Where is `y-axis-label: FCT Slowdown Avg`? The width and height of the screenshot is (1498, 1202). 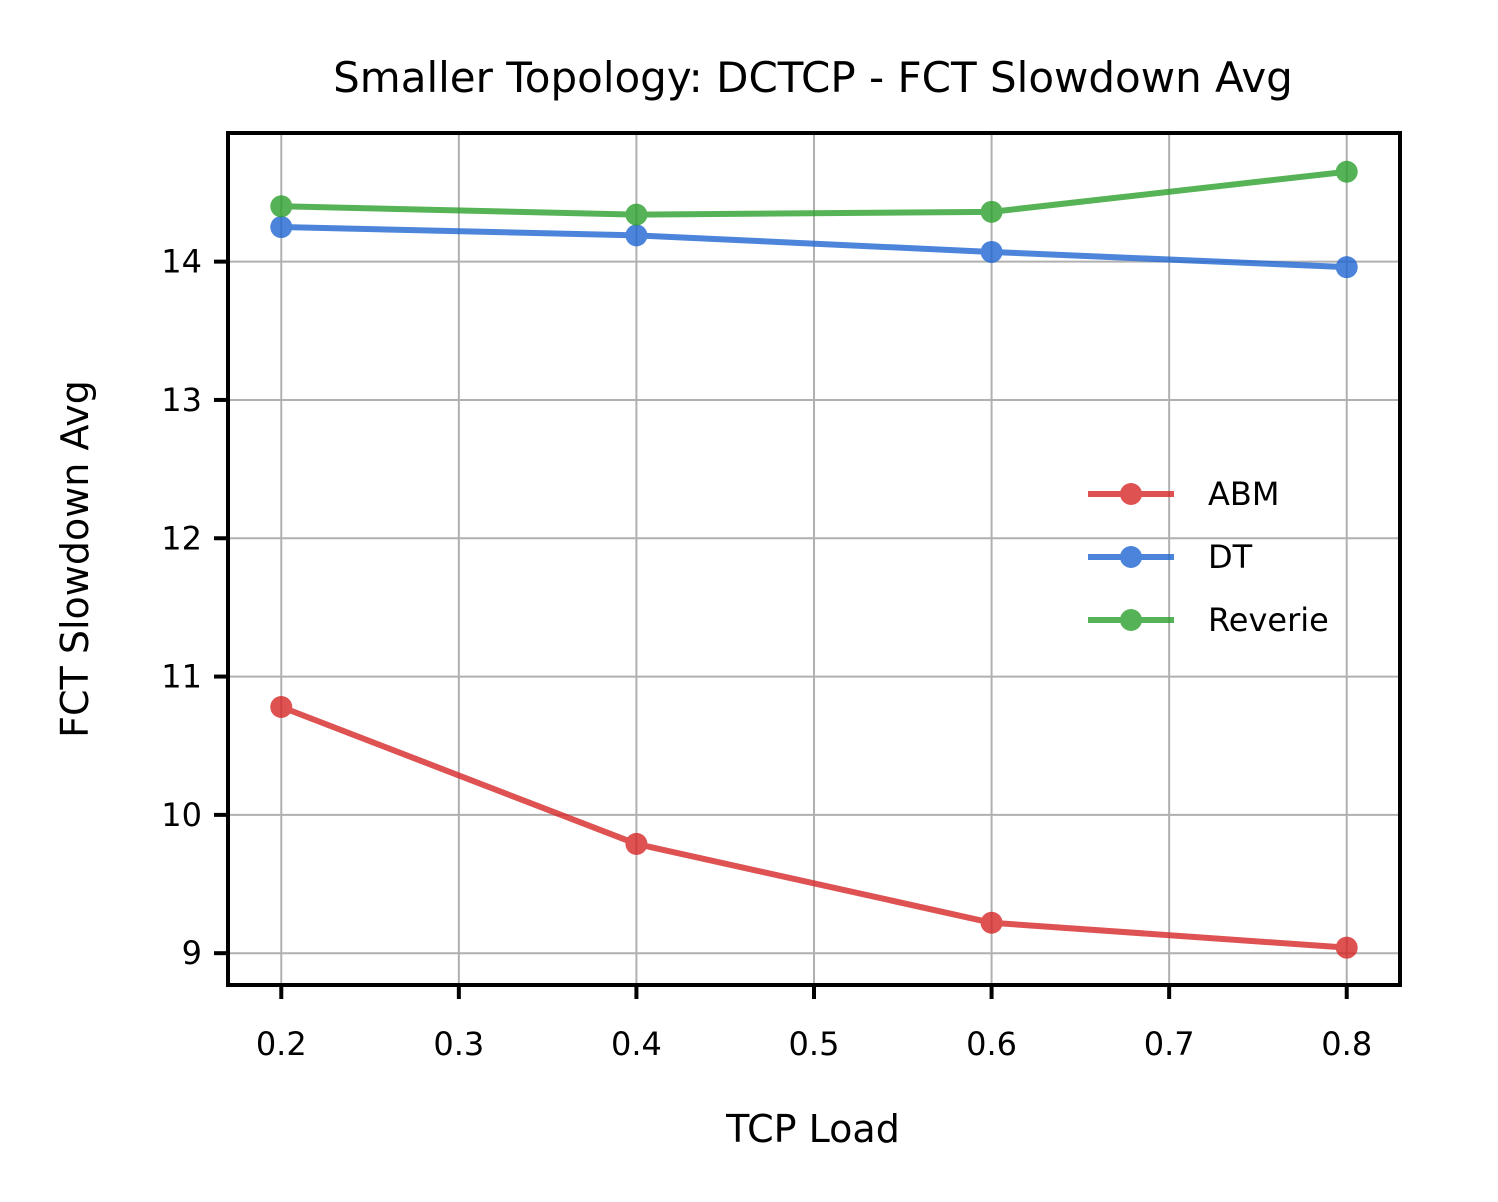
y-axis-label: FCT Slowdown Avg is located at coordinates (75, 559).